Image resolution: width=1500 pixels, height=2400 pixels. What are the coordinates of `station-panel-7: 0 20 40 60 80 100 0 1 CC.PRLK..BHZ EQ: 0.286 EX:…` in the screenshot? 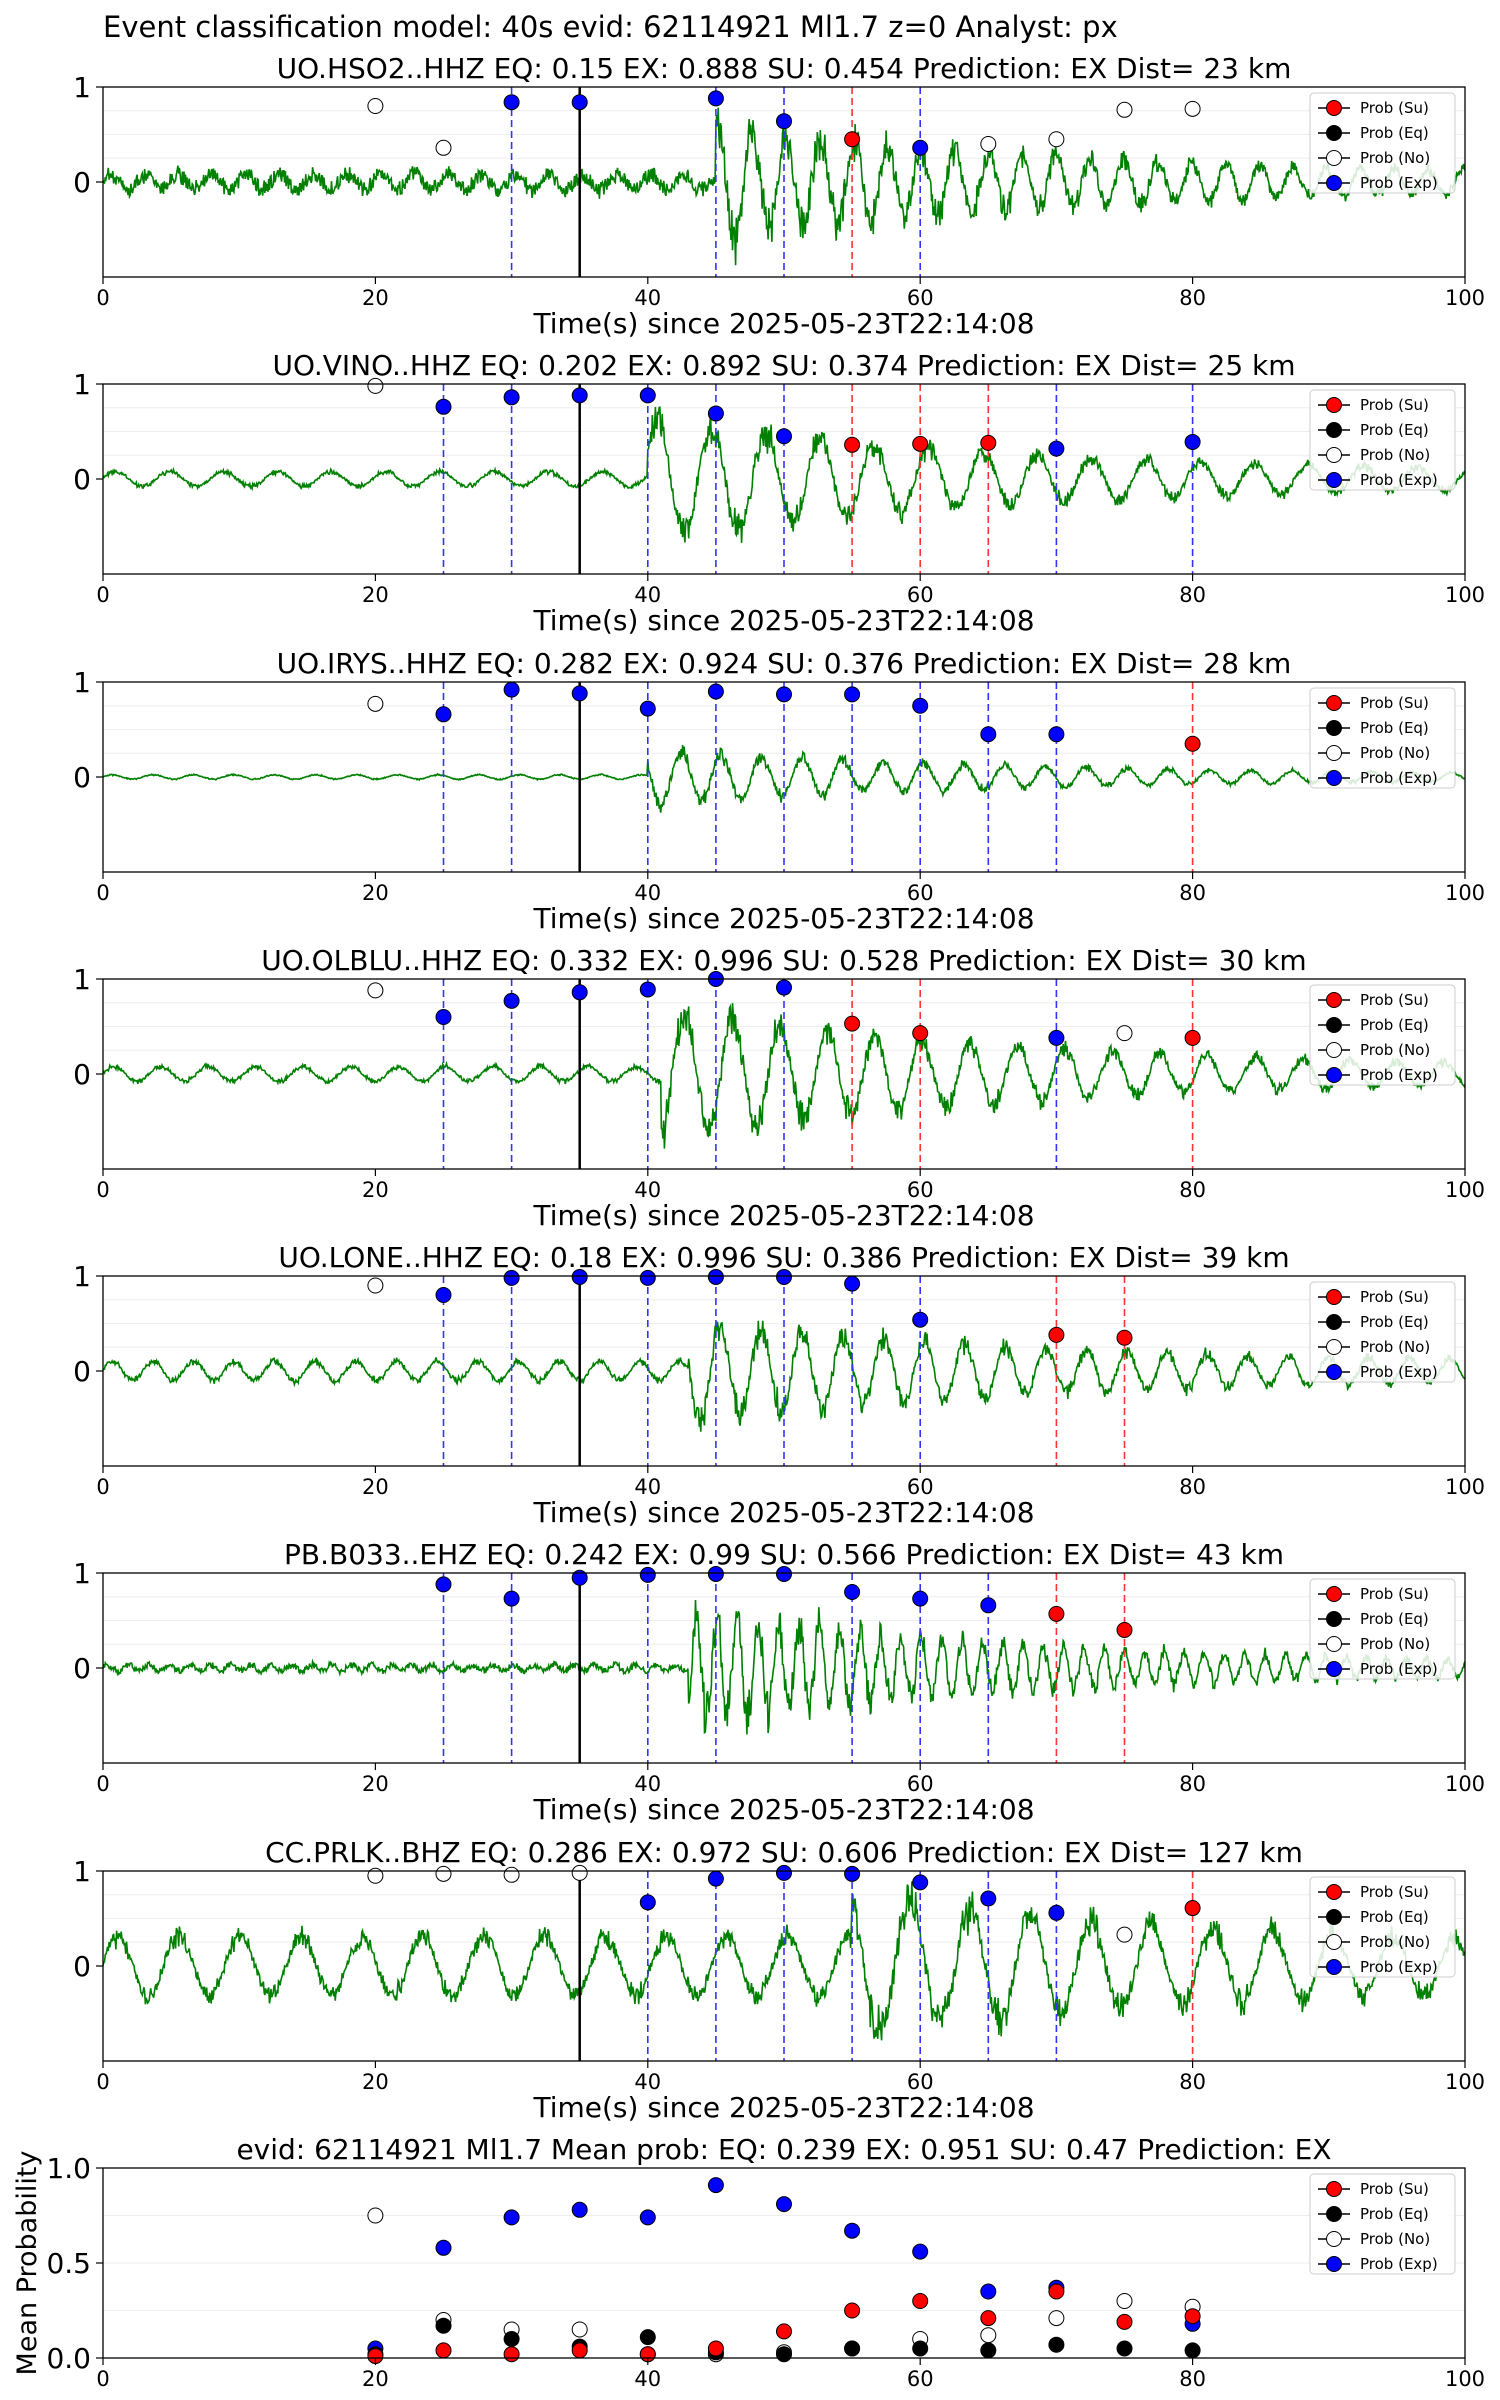 It's located at (779, 1980).